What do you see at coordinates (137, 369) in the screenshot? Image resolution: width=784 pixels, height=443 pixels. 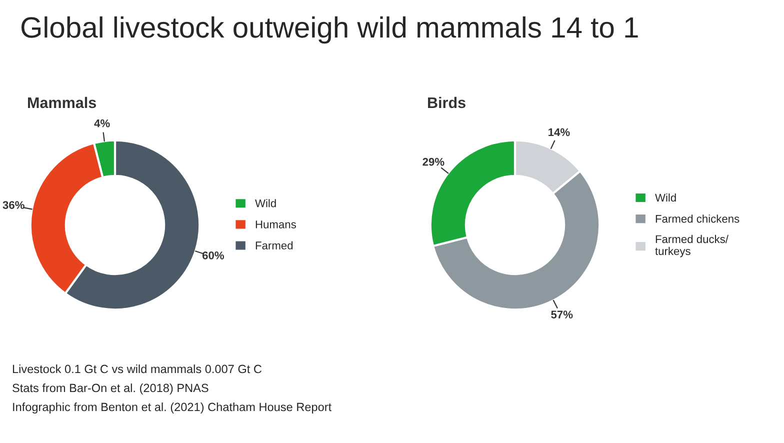 I see `text: Livestock 0.1 Gt C vs wild mammals 0.007 Gt C` at bounding box center [137, 369].